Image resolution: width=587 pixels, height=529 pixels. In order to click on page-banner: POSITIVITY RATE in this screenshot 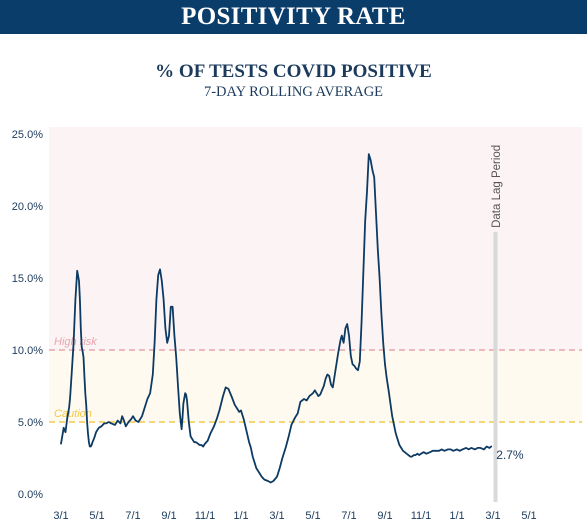, I will do `click(293, 17)`.